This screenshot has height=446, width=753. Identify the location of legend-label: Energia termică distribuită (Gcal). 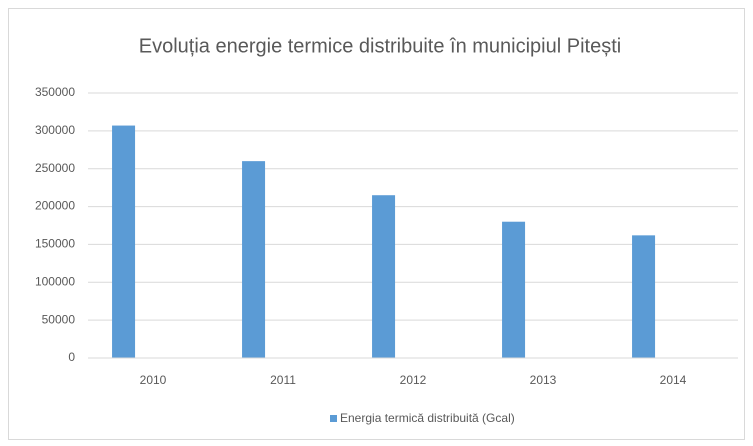
(427, 418).